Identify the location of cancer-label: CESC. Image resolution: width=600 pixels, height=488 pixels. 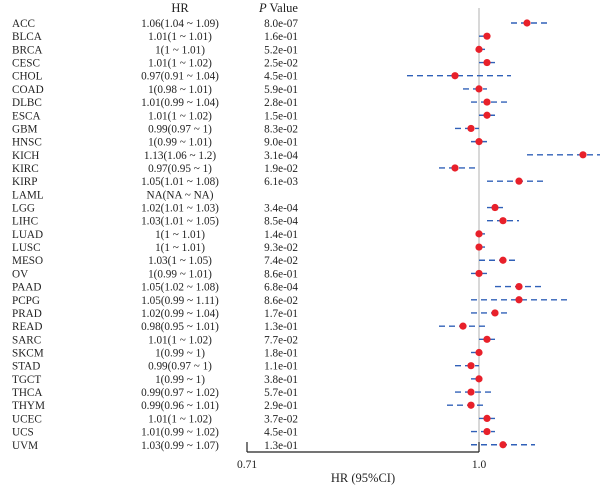
(26, 64).